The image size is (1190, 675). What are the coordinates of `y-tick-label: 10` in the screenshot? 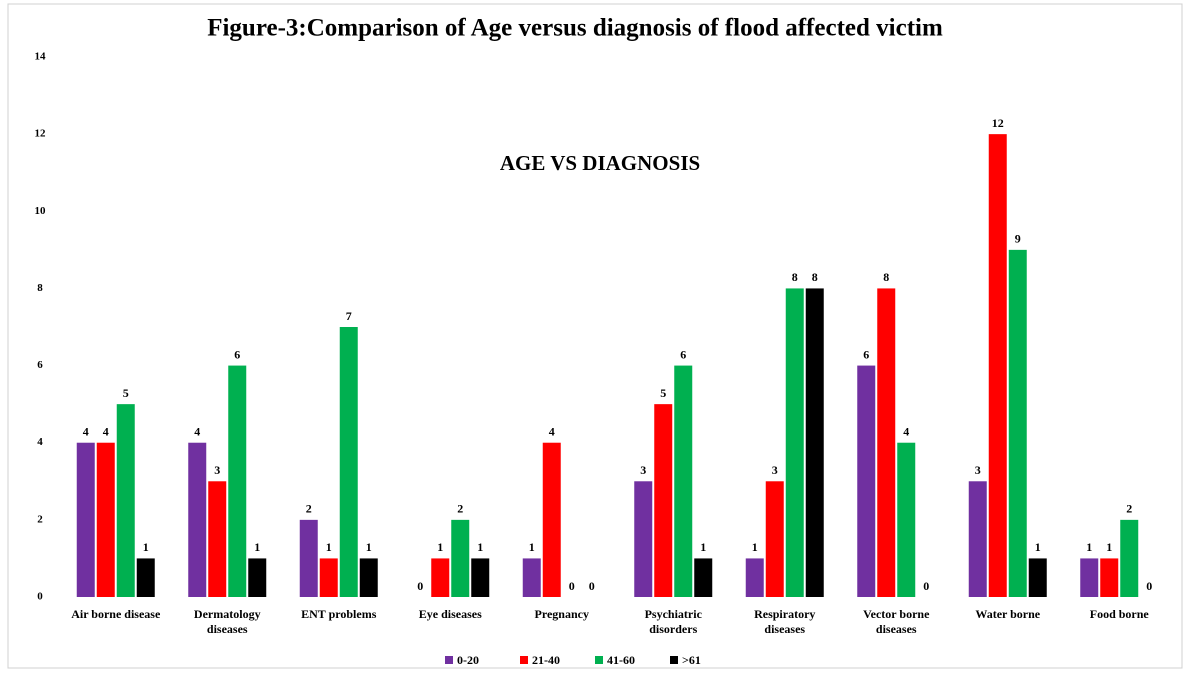 It's located at (41, 211).